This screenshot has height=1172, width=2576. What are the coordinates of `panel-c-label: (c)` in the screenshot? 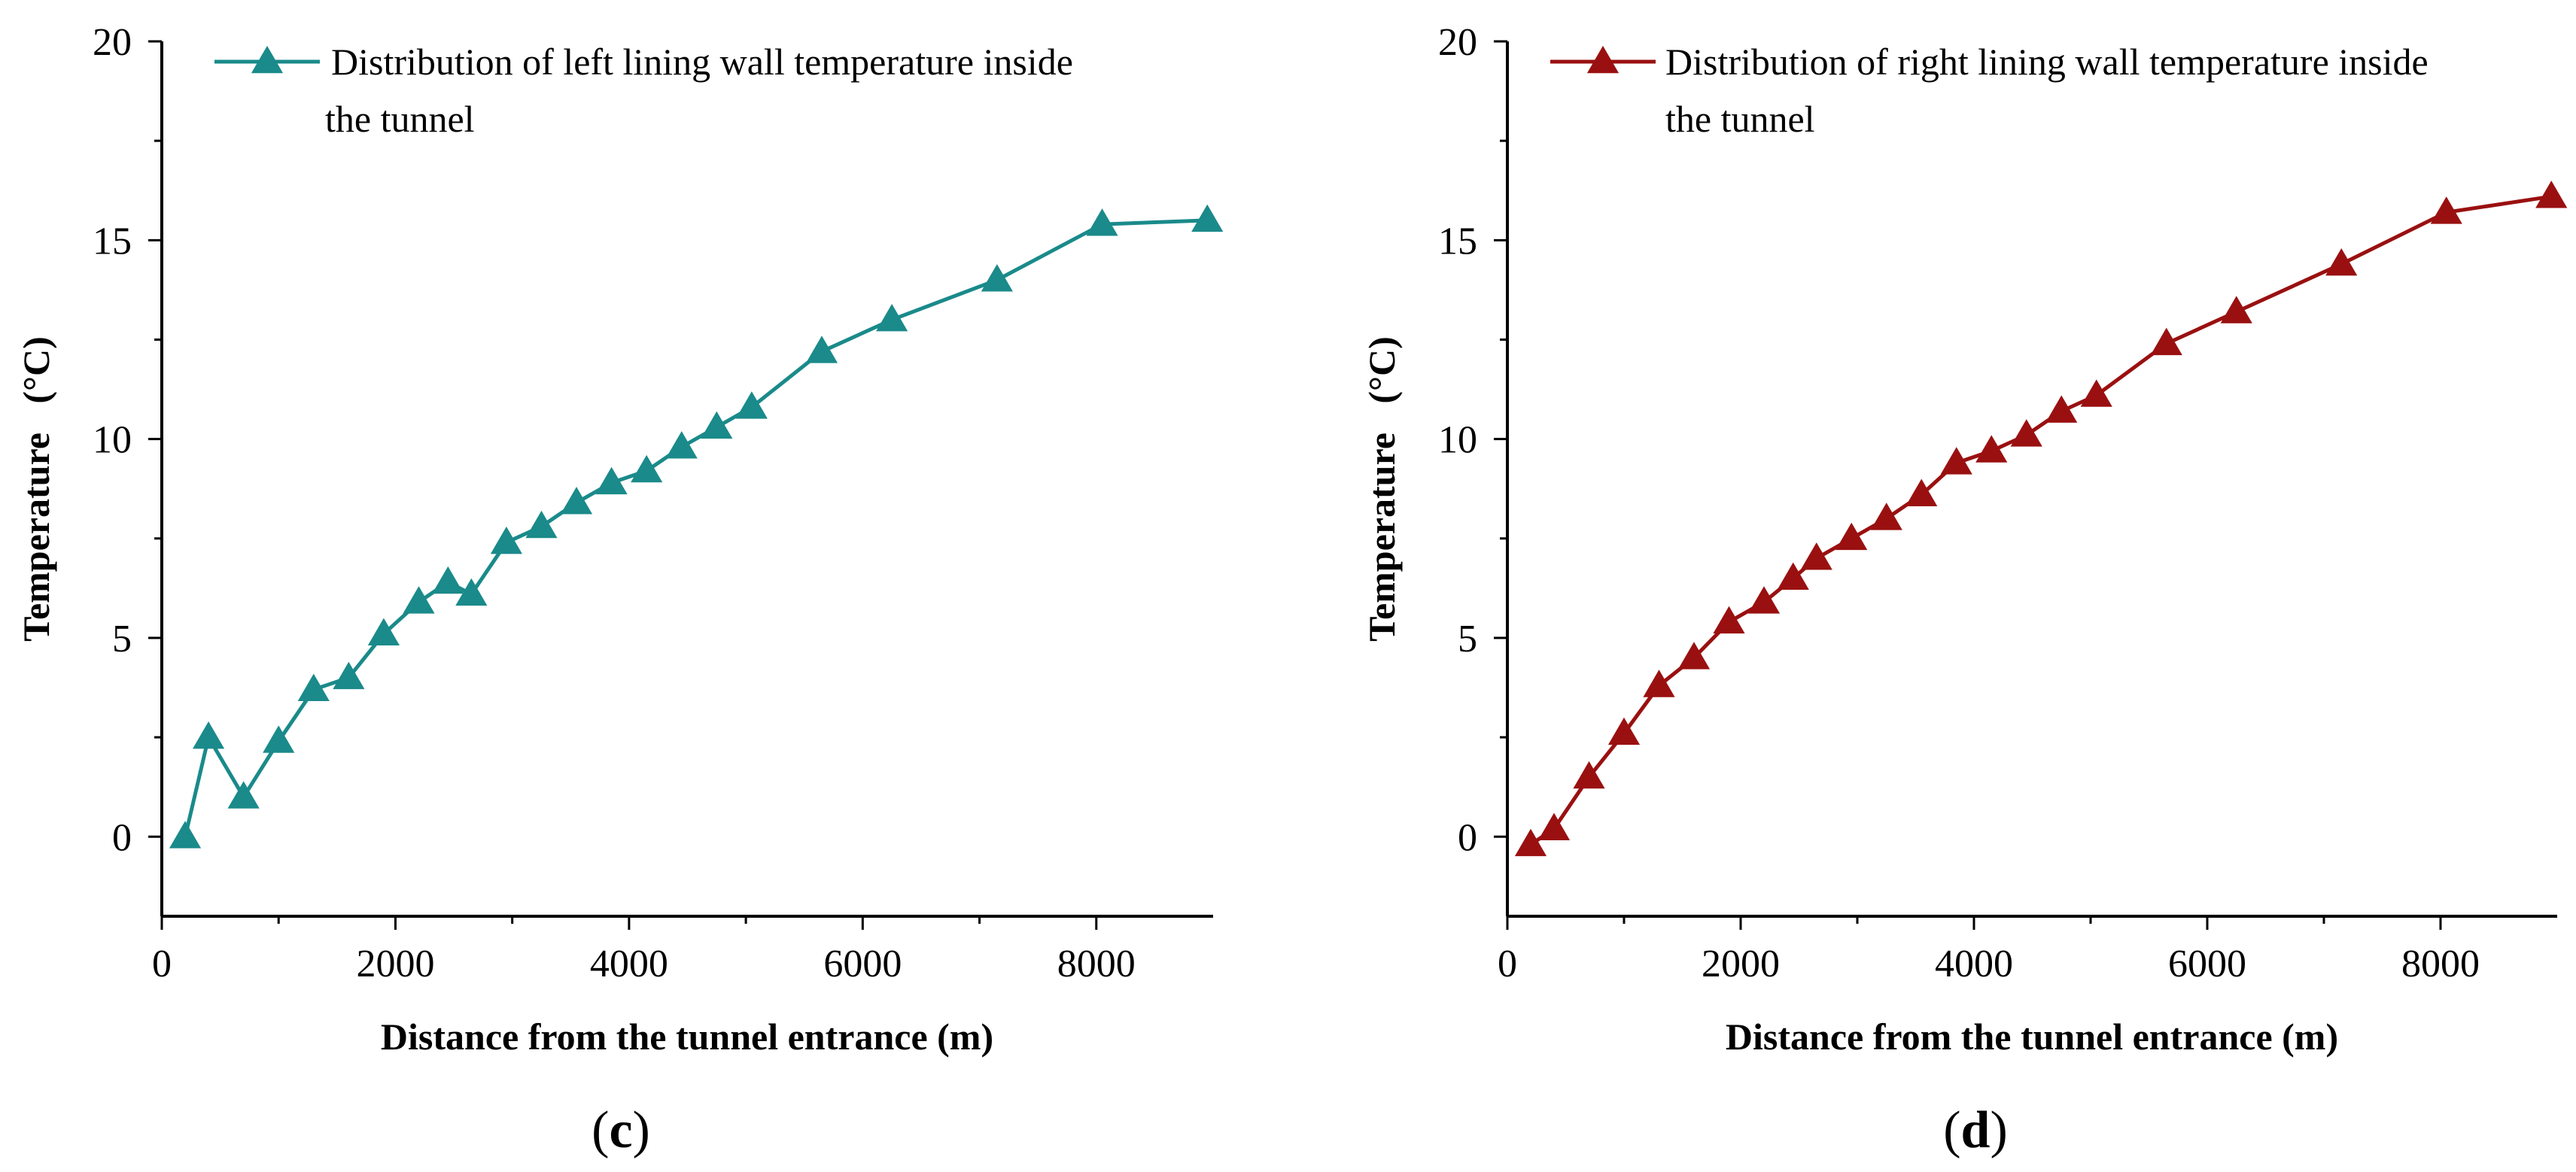 It's located at (621, 1130).